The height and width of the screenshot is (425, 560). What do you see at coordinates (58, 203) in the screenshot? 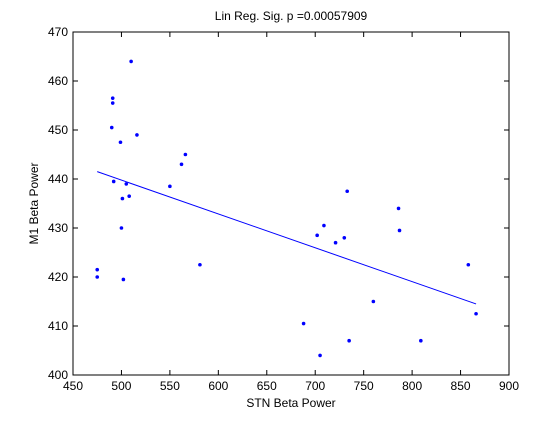
I see `y-tick-labels: 400 410 420 430 440 450 460 470` at bounding box center [58, 203].